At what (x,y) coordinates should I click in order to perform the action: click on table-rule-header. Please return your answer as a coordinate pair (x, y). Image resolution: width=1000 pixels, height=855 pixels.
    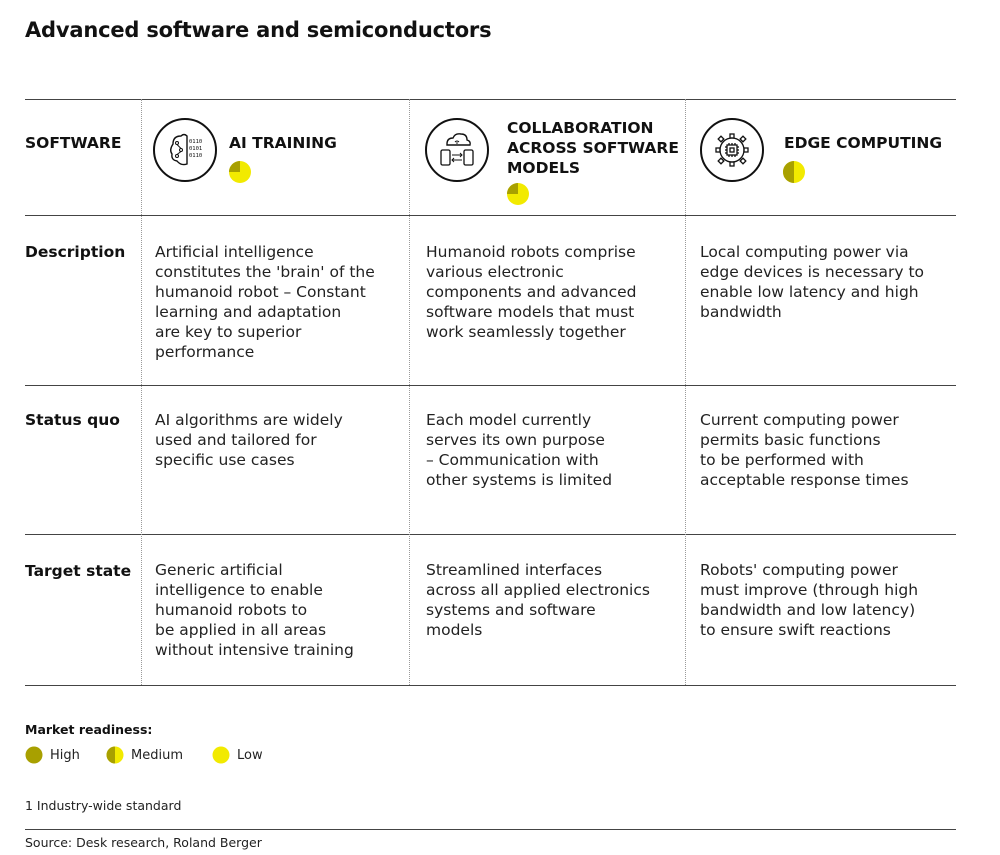
    Looking at the image, I should click on (490, 215).